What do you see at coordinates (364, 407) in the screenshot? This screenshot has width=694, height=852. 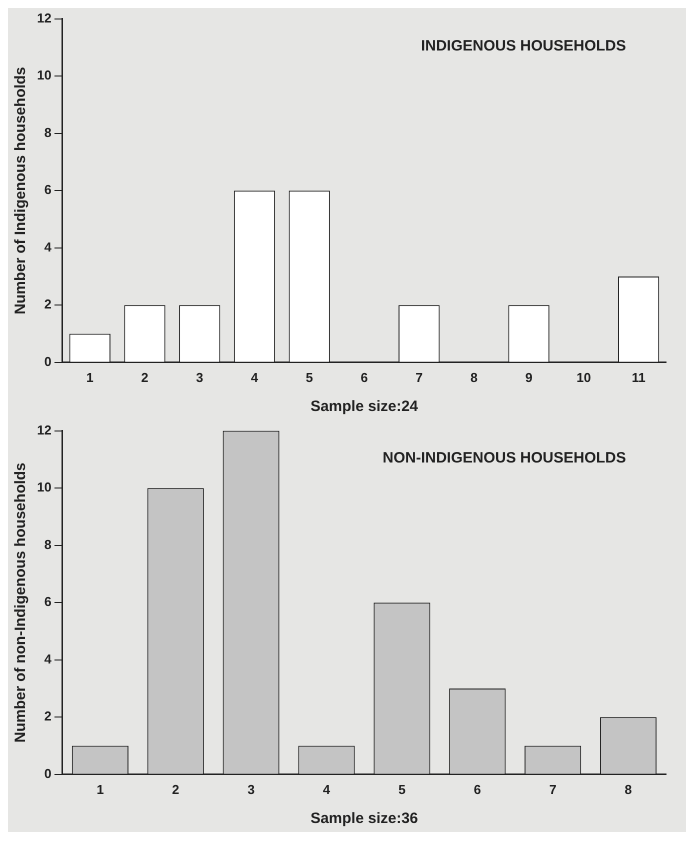 I see `x-axis-title: Sample size:24` at bounding box center [364, 407].